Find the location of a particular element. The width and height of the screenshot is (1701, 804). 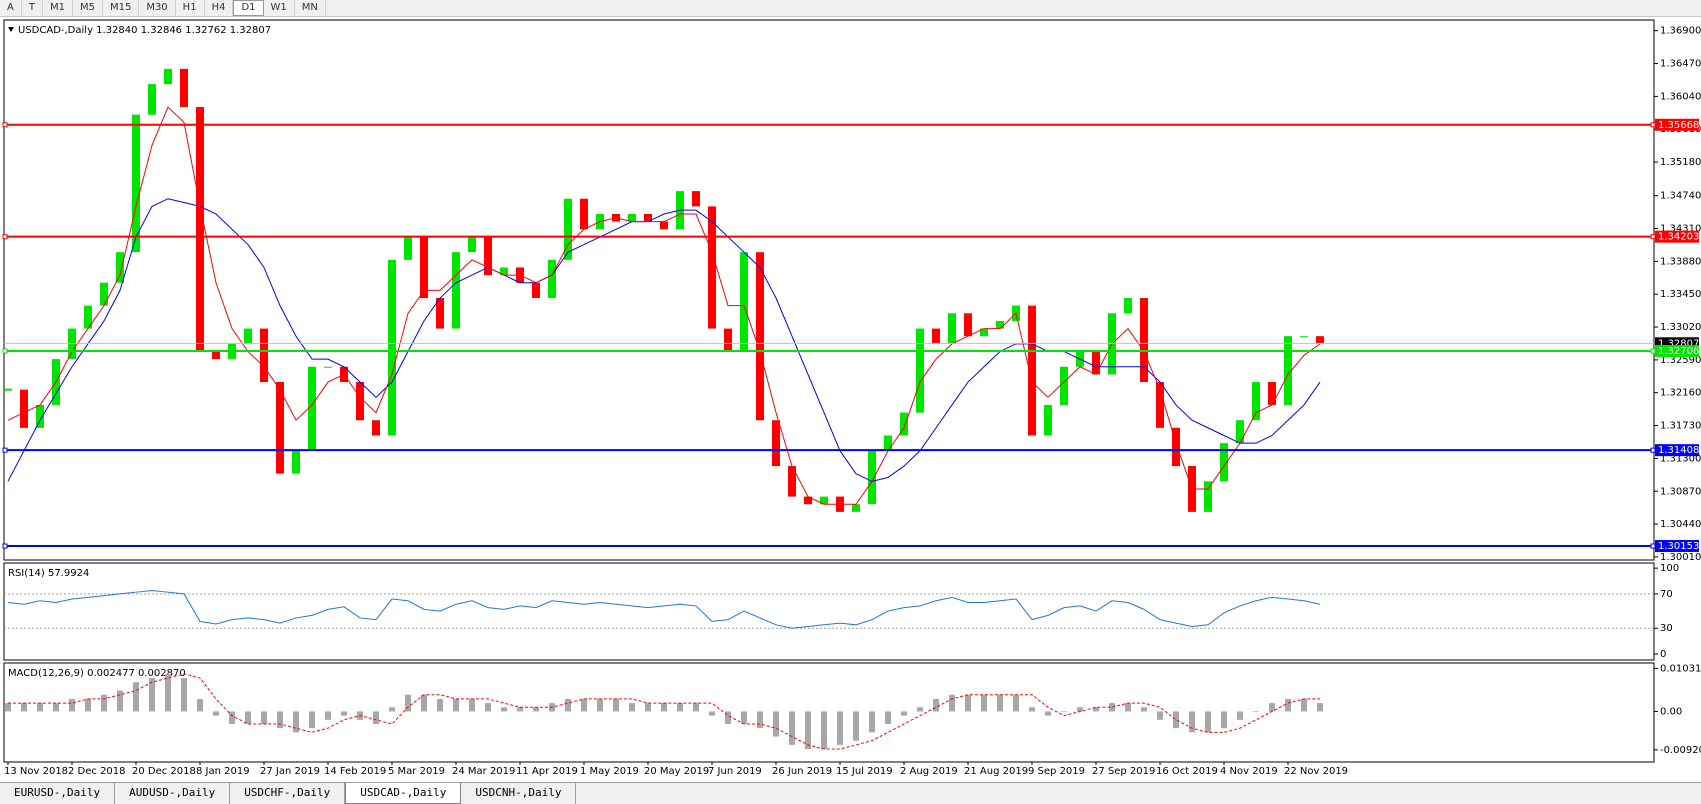

chart-tab: USDCAD-,Daily is located at coordinates (403, 793).